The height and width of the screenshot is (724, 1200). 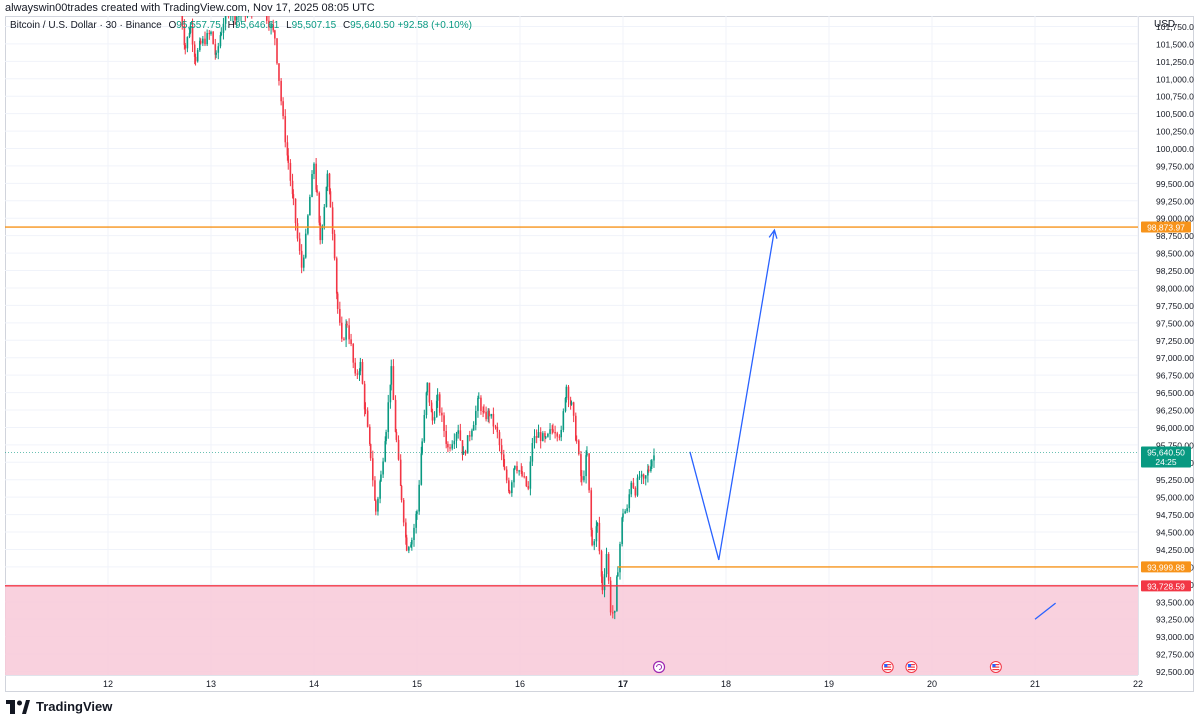 What do you see at coordinates (1175, 376) in the screenshot?
I see `y-tick-label: 96,750.00` at bounding box center [1175, 376].